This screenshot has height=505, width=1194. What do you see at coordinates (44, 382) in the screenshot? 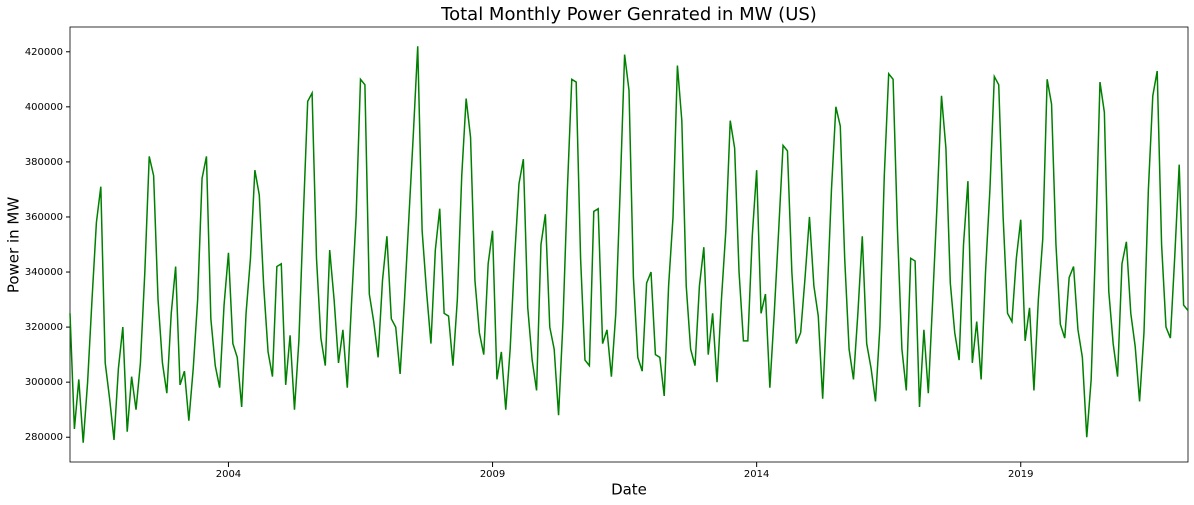
I see `y-tick-label: 300000` at bounding box center [44, 382].